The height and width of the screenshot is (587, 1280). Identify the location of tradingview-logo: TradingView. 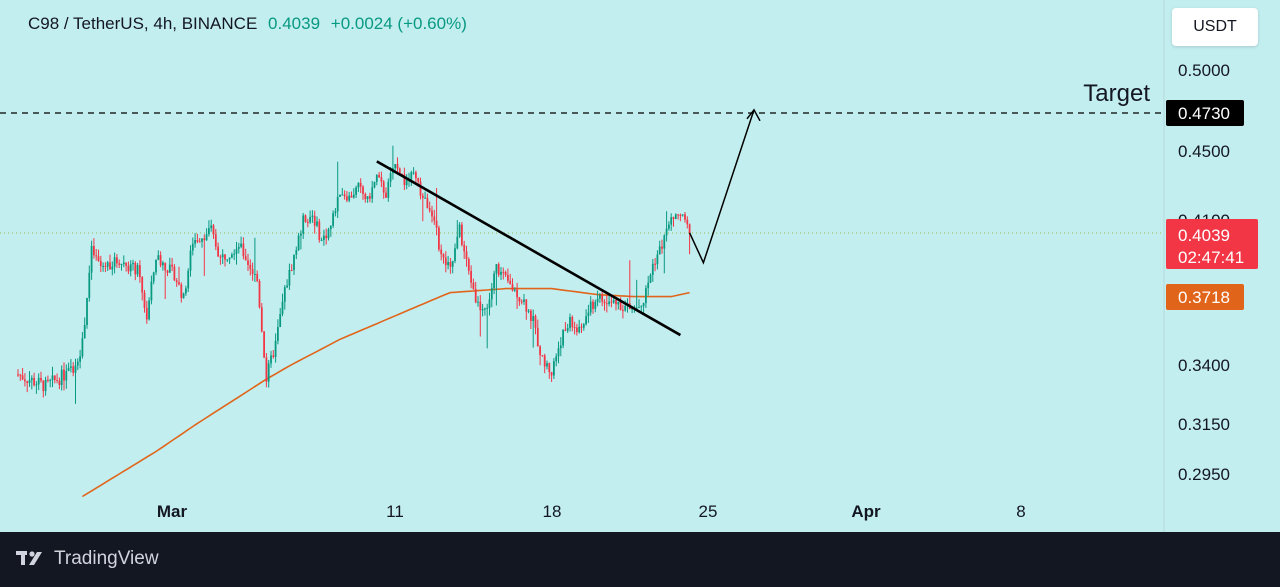
(87, 559).